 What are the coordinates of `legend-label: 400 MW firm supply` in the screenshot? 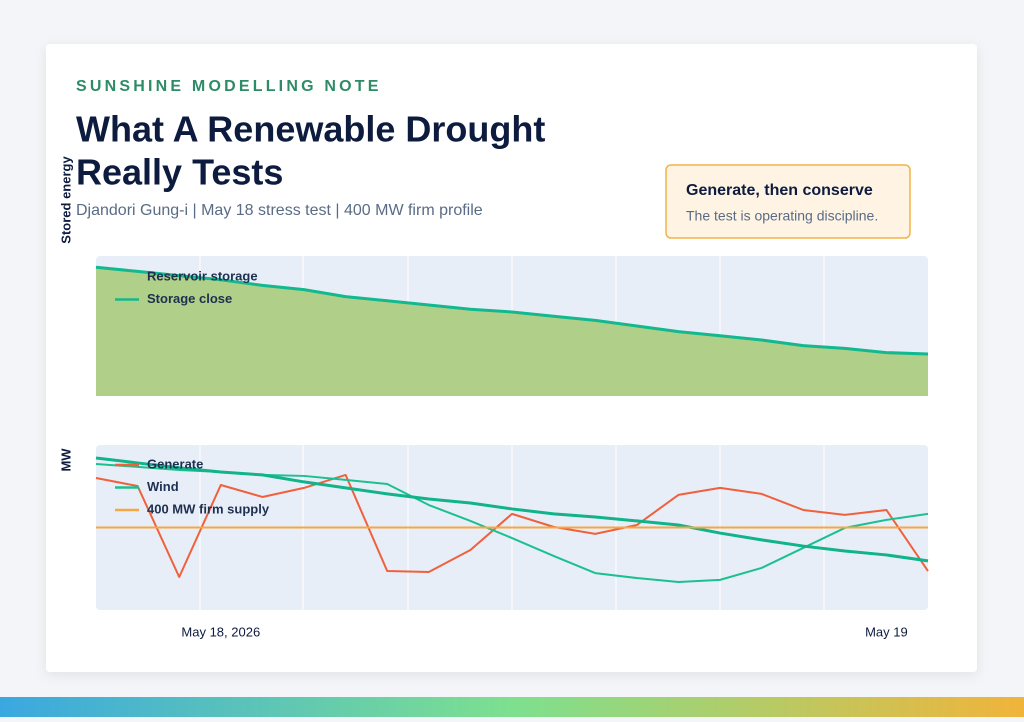 It's located at (208, 508).